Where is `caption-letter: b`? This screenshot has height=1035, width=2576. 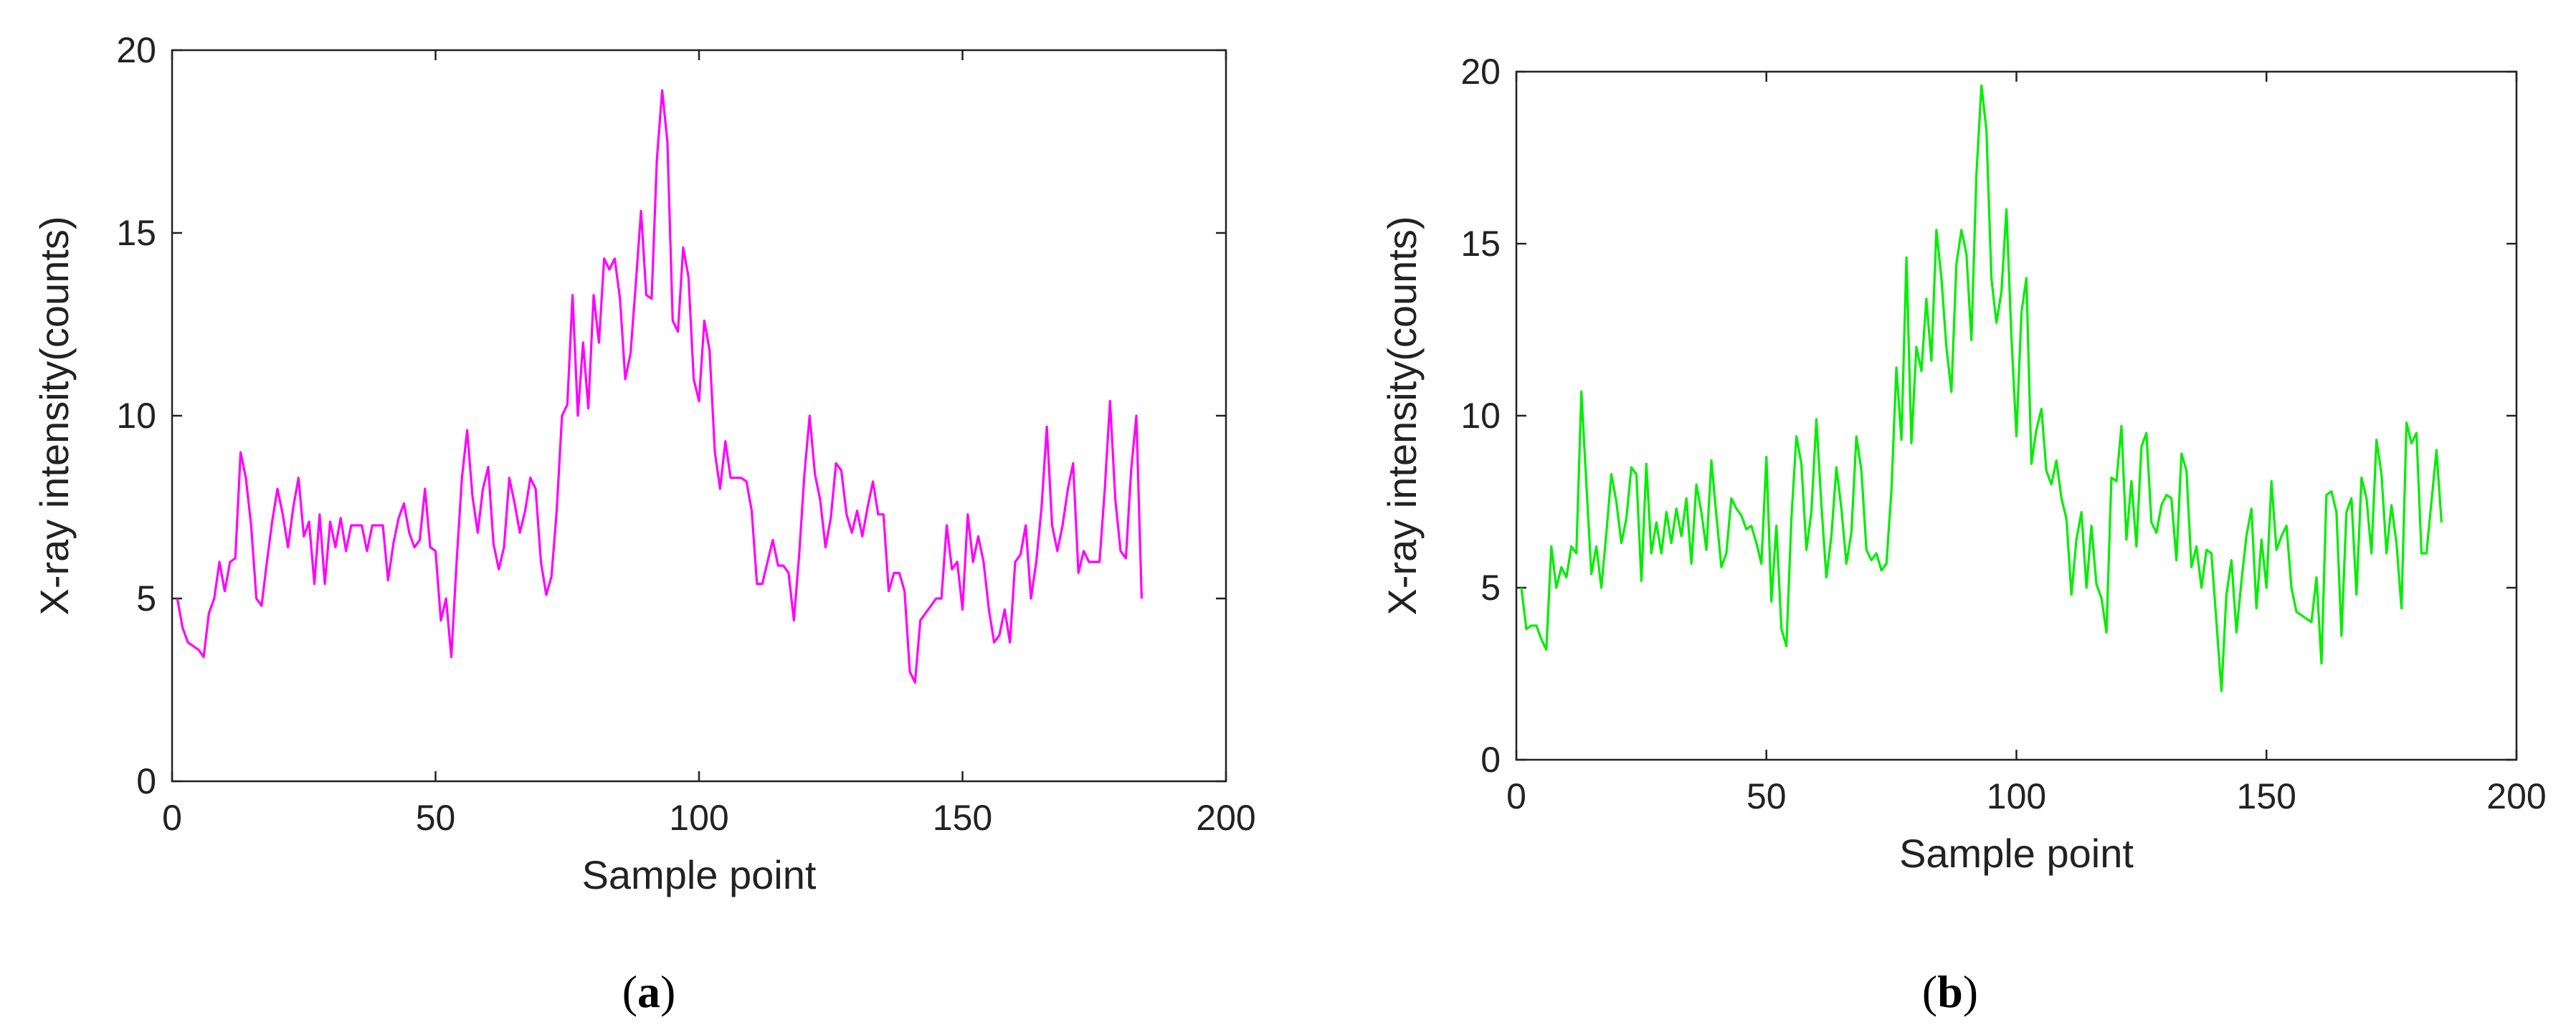
caption-letter: b is located at coordinates (1950, 991).